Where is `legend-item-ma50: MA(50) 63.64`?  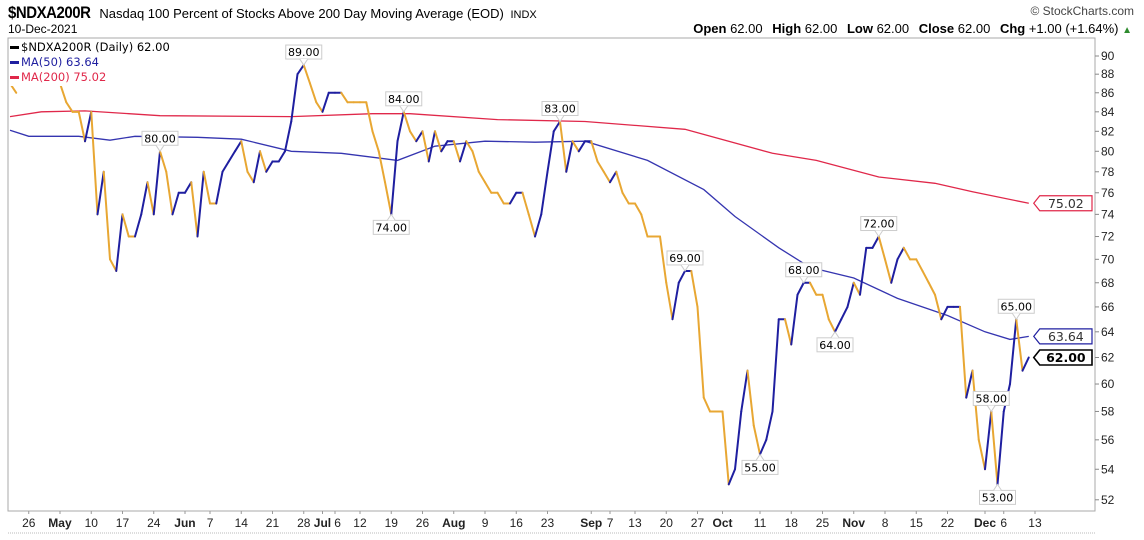
legend-item-ma50: MA(50) 63.64 is located at coordinates (90, 62).